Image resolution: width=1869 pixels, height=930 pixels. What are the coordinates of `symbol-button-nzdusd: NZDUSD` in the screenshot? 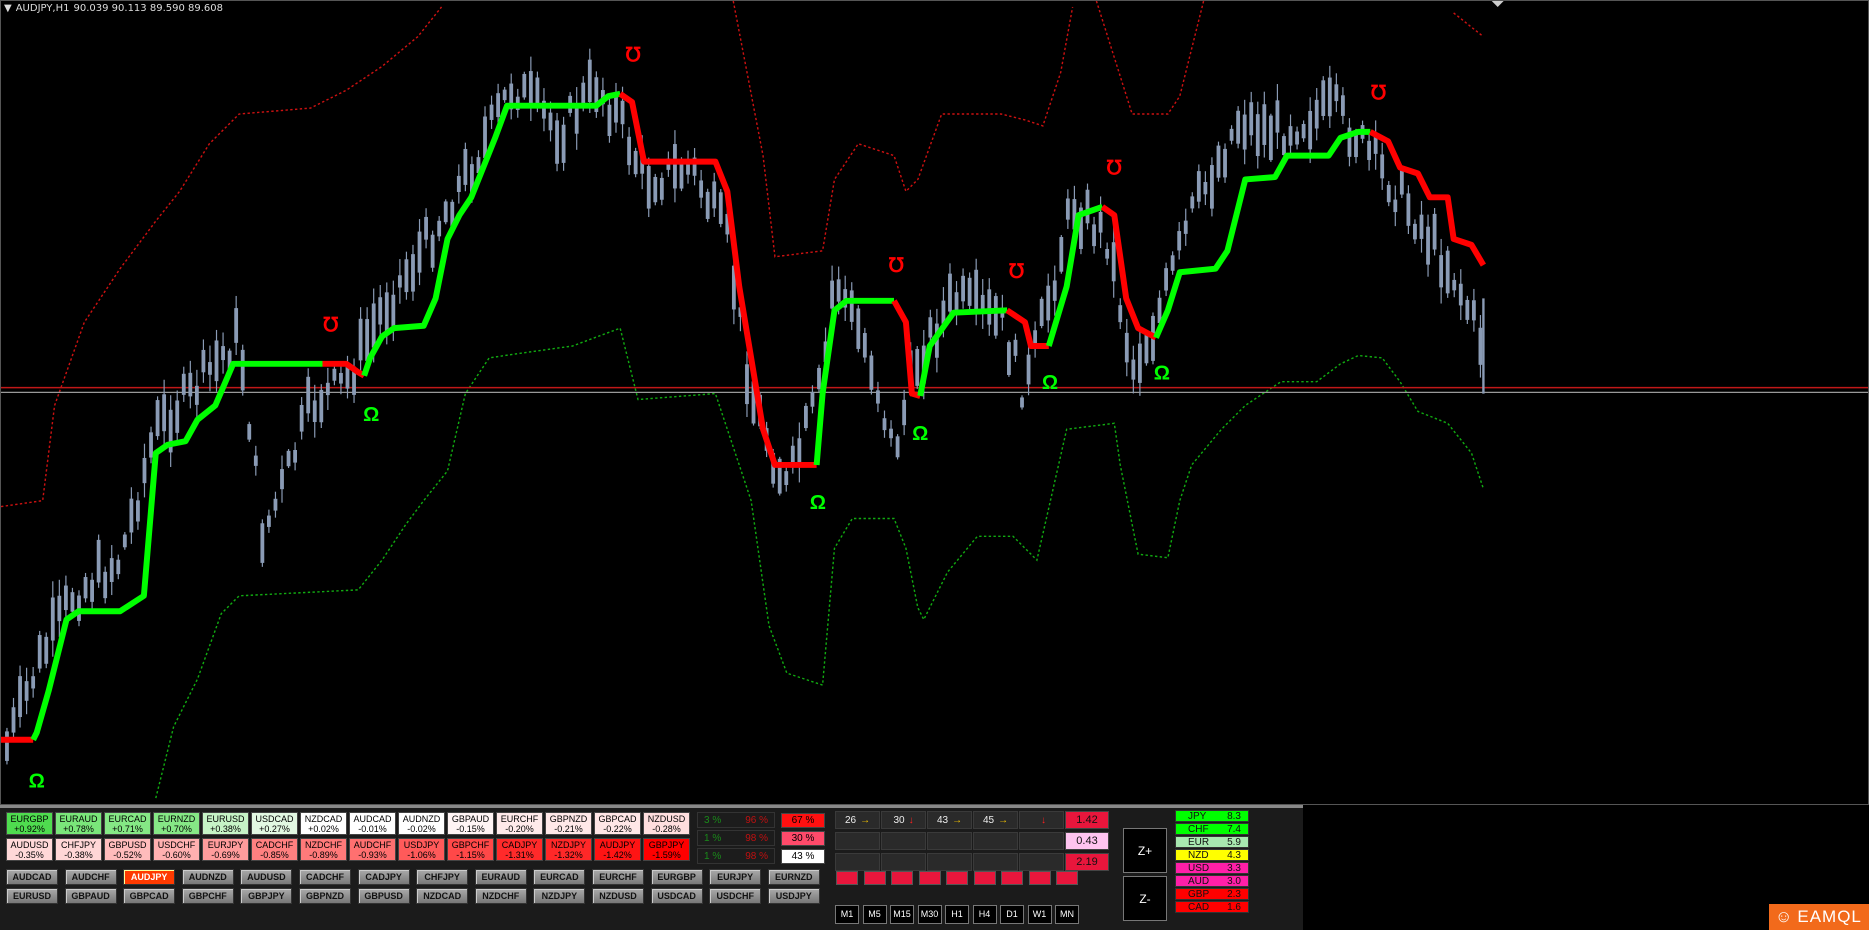 It's located at (618, 896).